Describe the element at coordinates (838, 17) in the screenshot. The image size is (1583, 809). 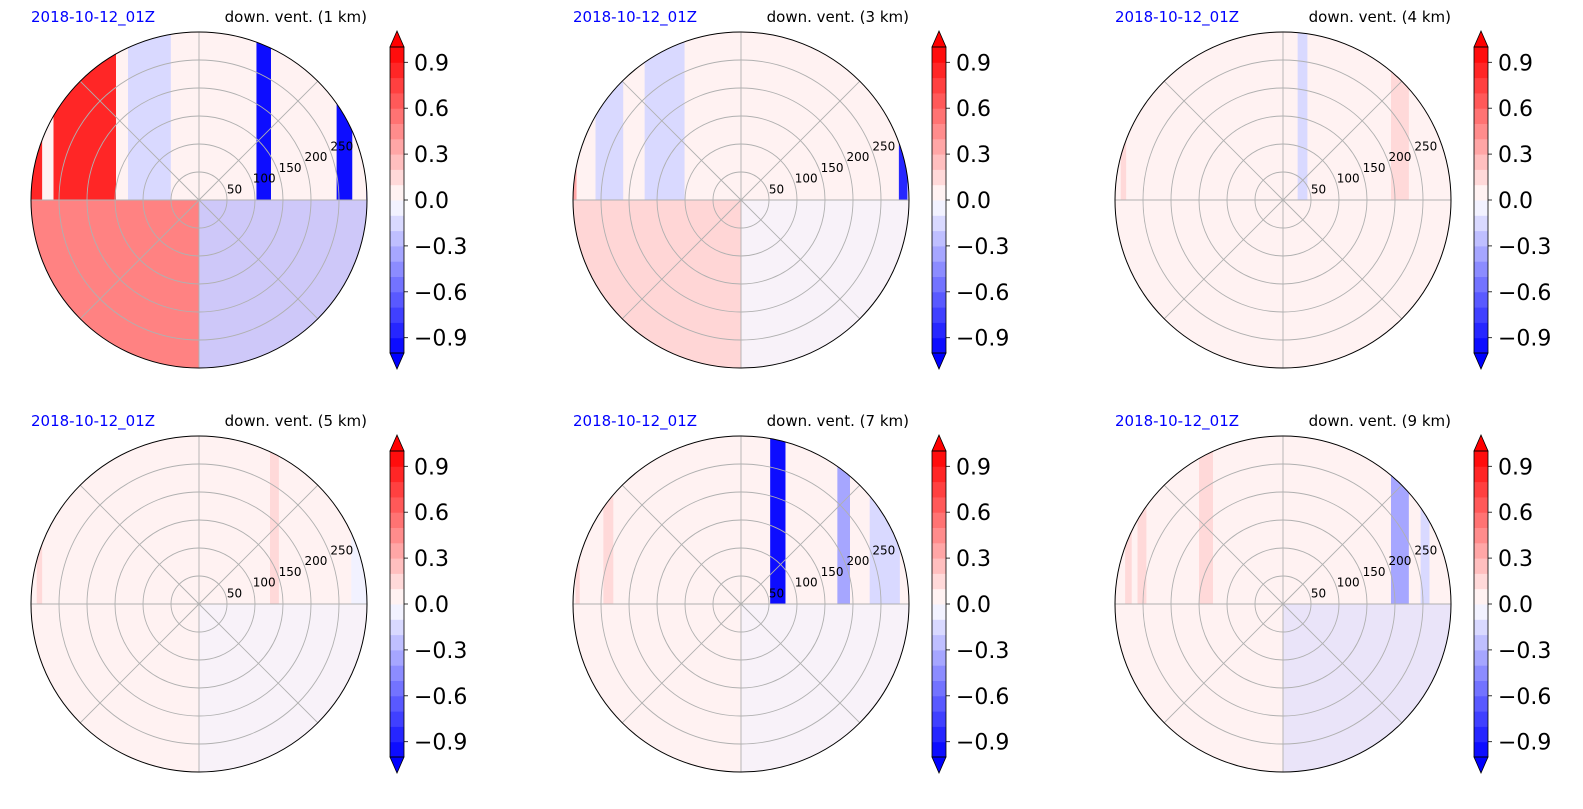
I see `panel-title: down. vent. (3 km)` at that location.